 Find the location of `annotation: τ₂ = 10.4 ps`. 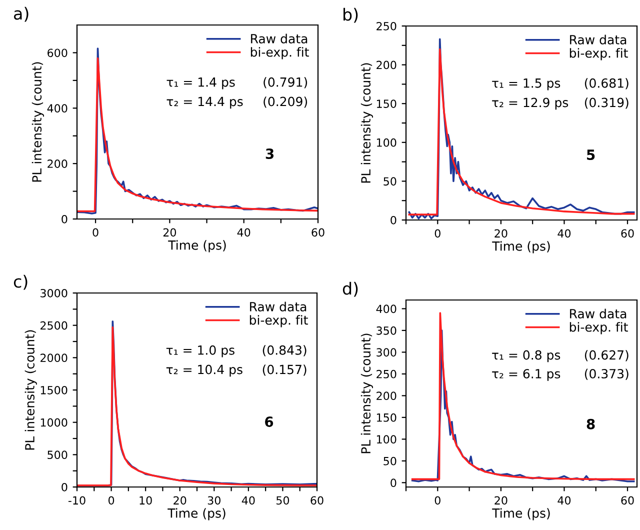

annotation: τ₂ = 10.4 ps is located at coordinates (204, 370).